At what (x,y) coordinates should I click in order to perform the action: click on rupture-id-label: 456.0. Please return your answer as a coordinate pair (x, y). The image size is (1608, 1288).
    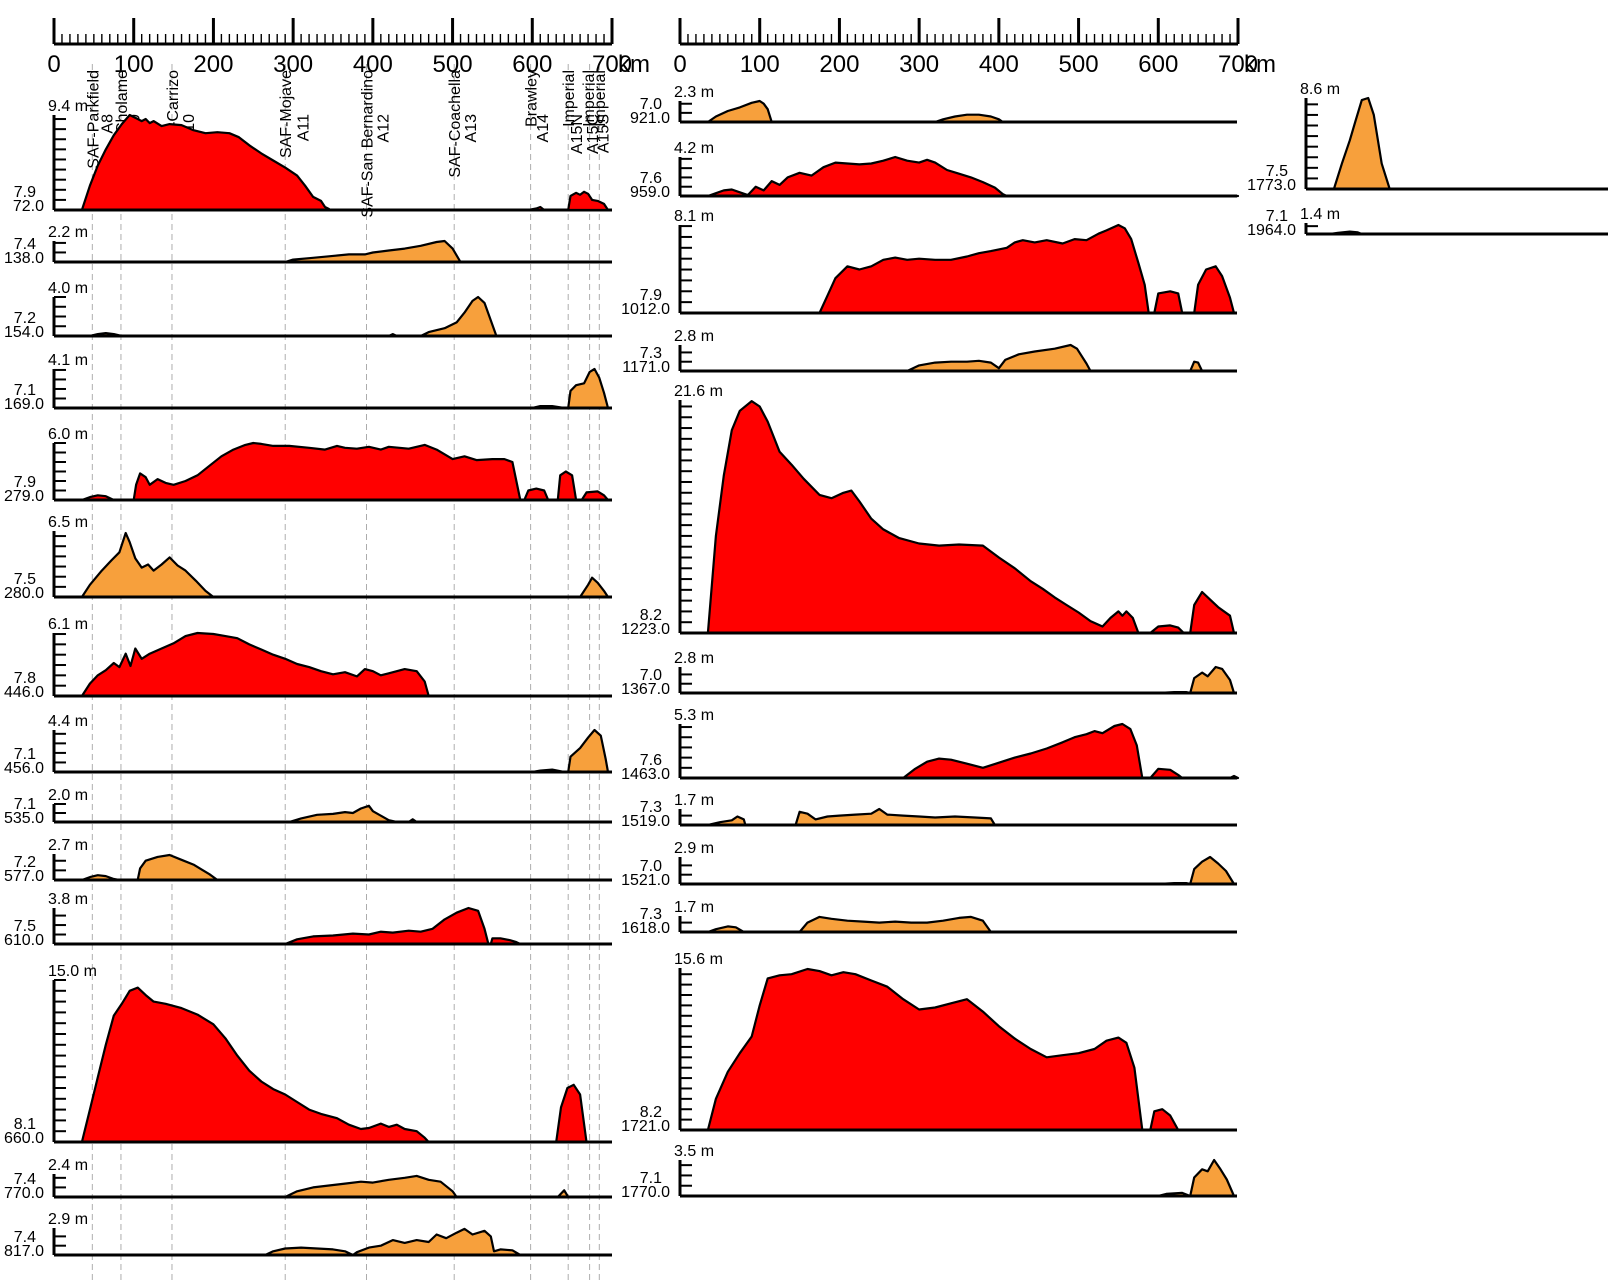
    Looking at the image, I should click on (24, 768).